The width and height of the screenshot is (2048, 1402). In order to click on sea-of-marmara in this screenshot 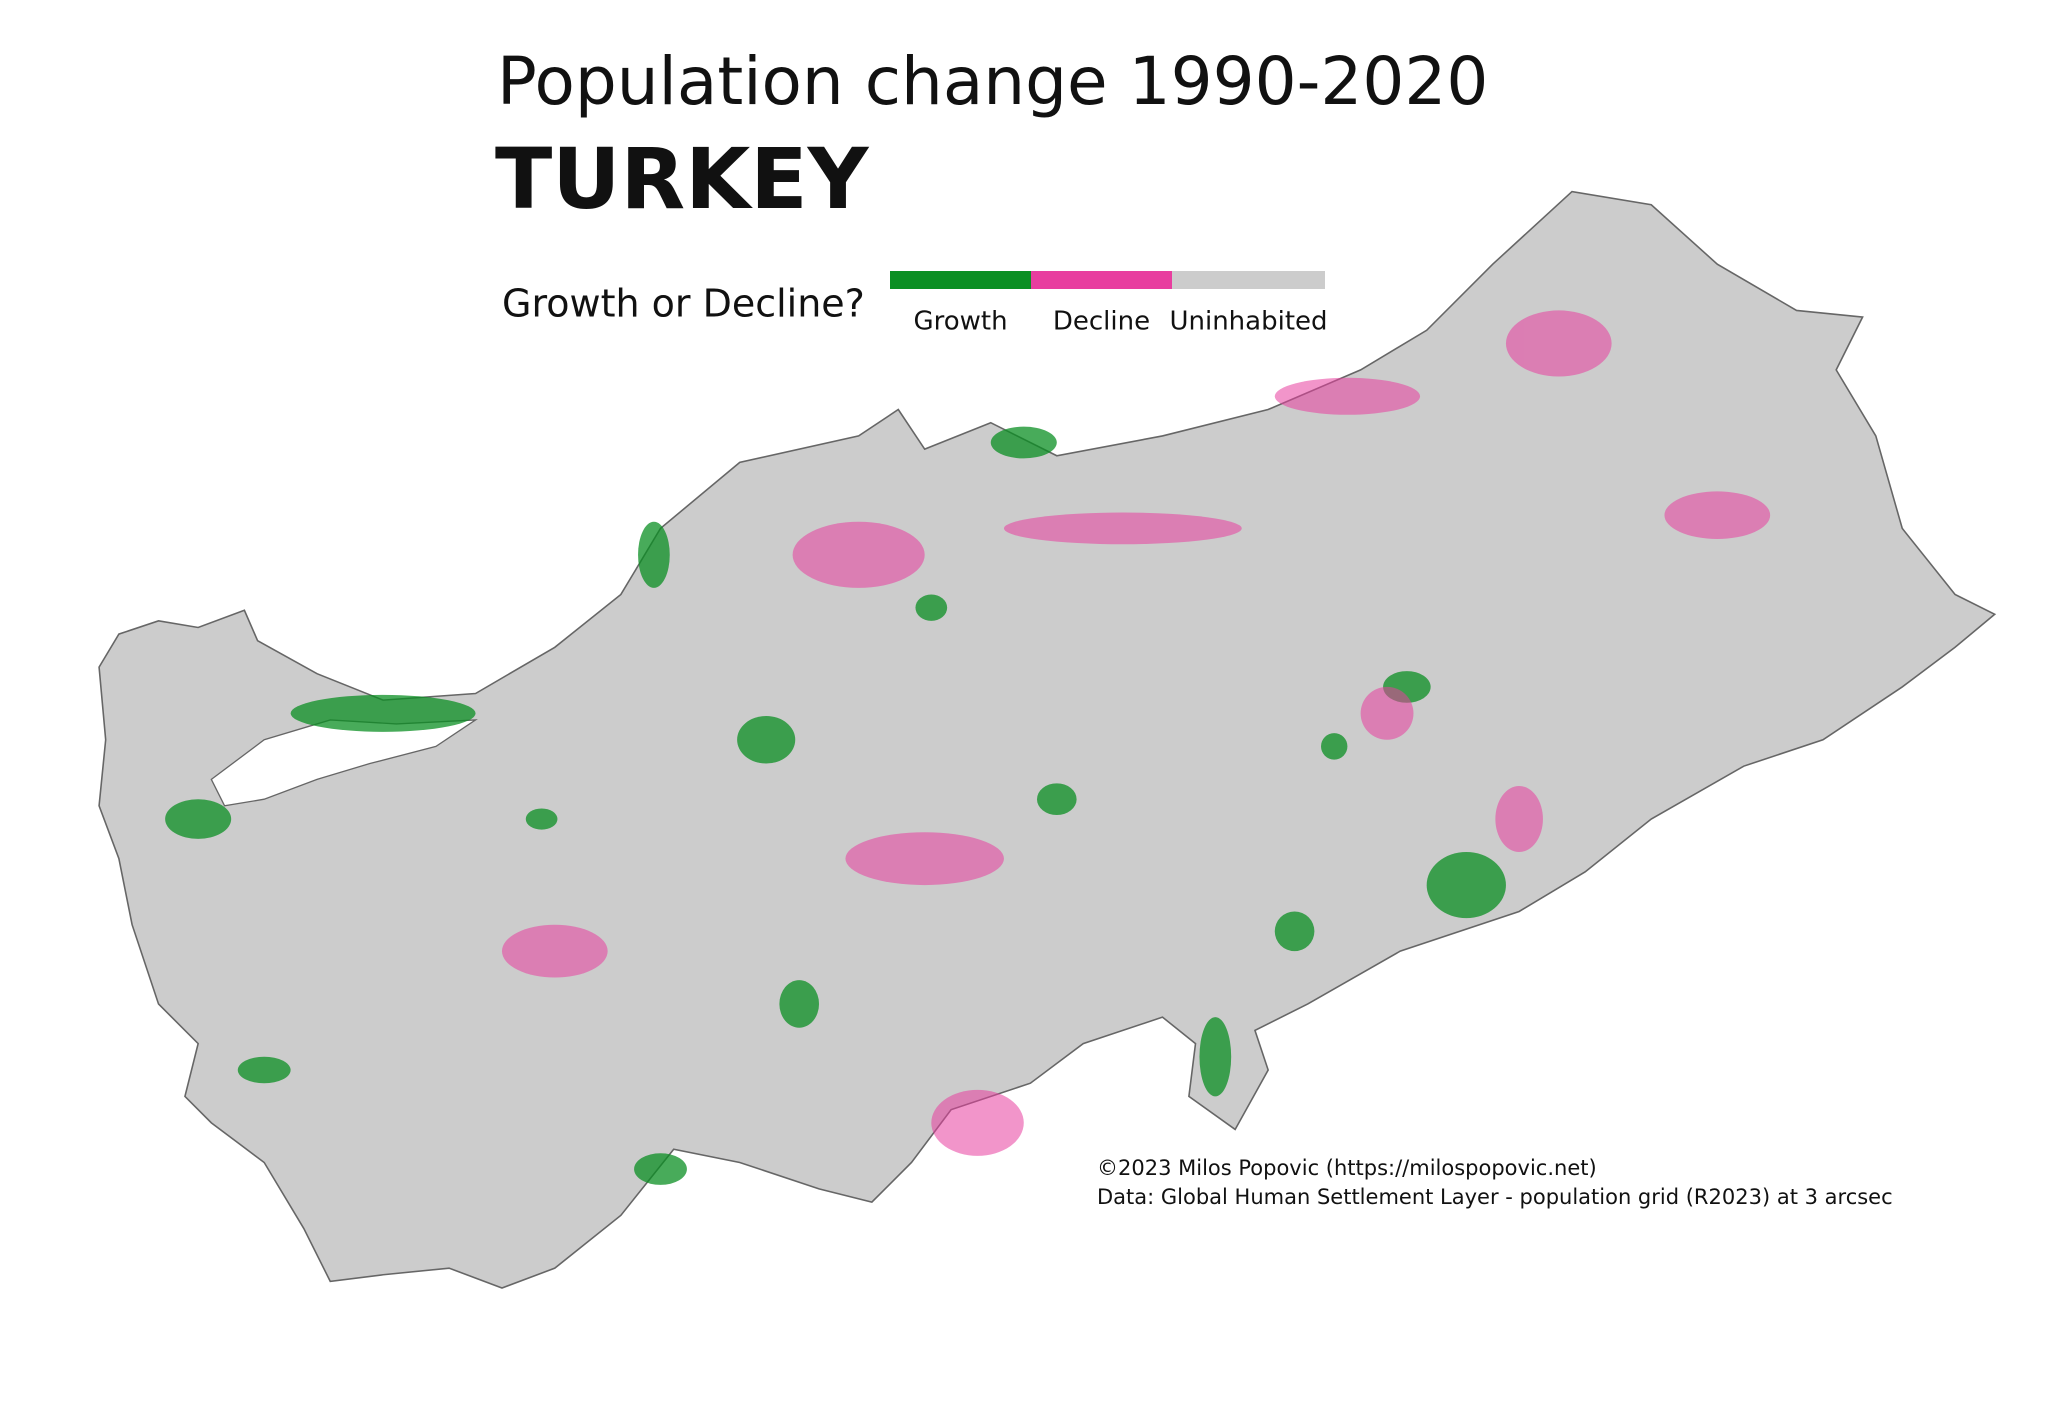, I will do `click(344, 763)`.